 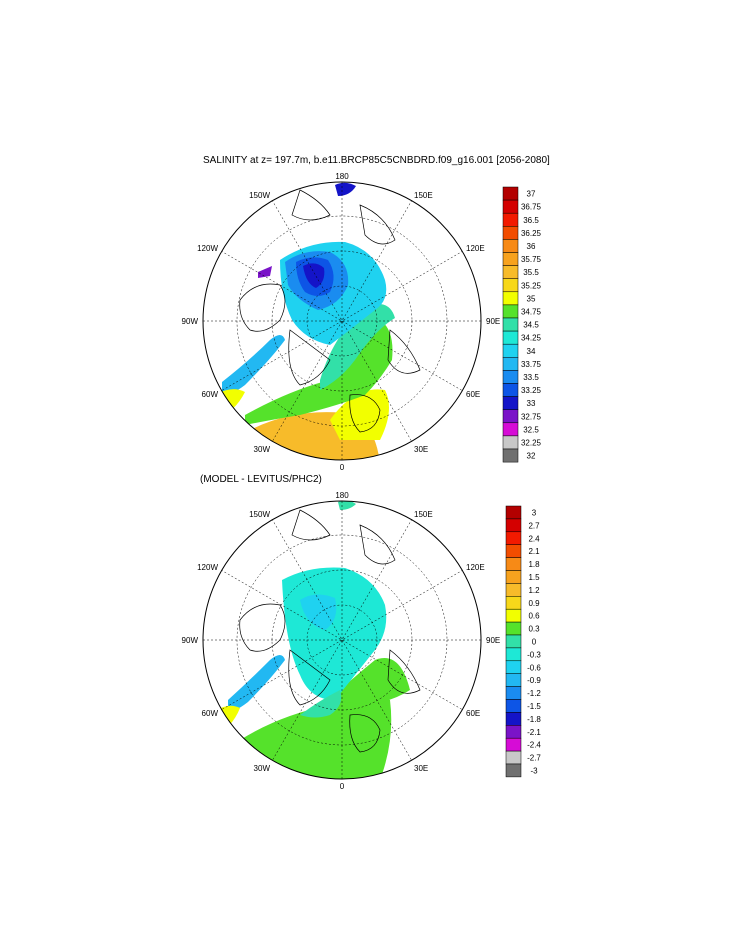 I want to click on colorbar-label: 1.5, so click(x=534, y=577).